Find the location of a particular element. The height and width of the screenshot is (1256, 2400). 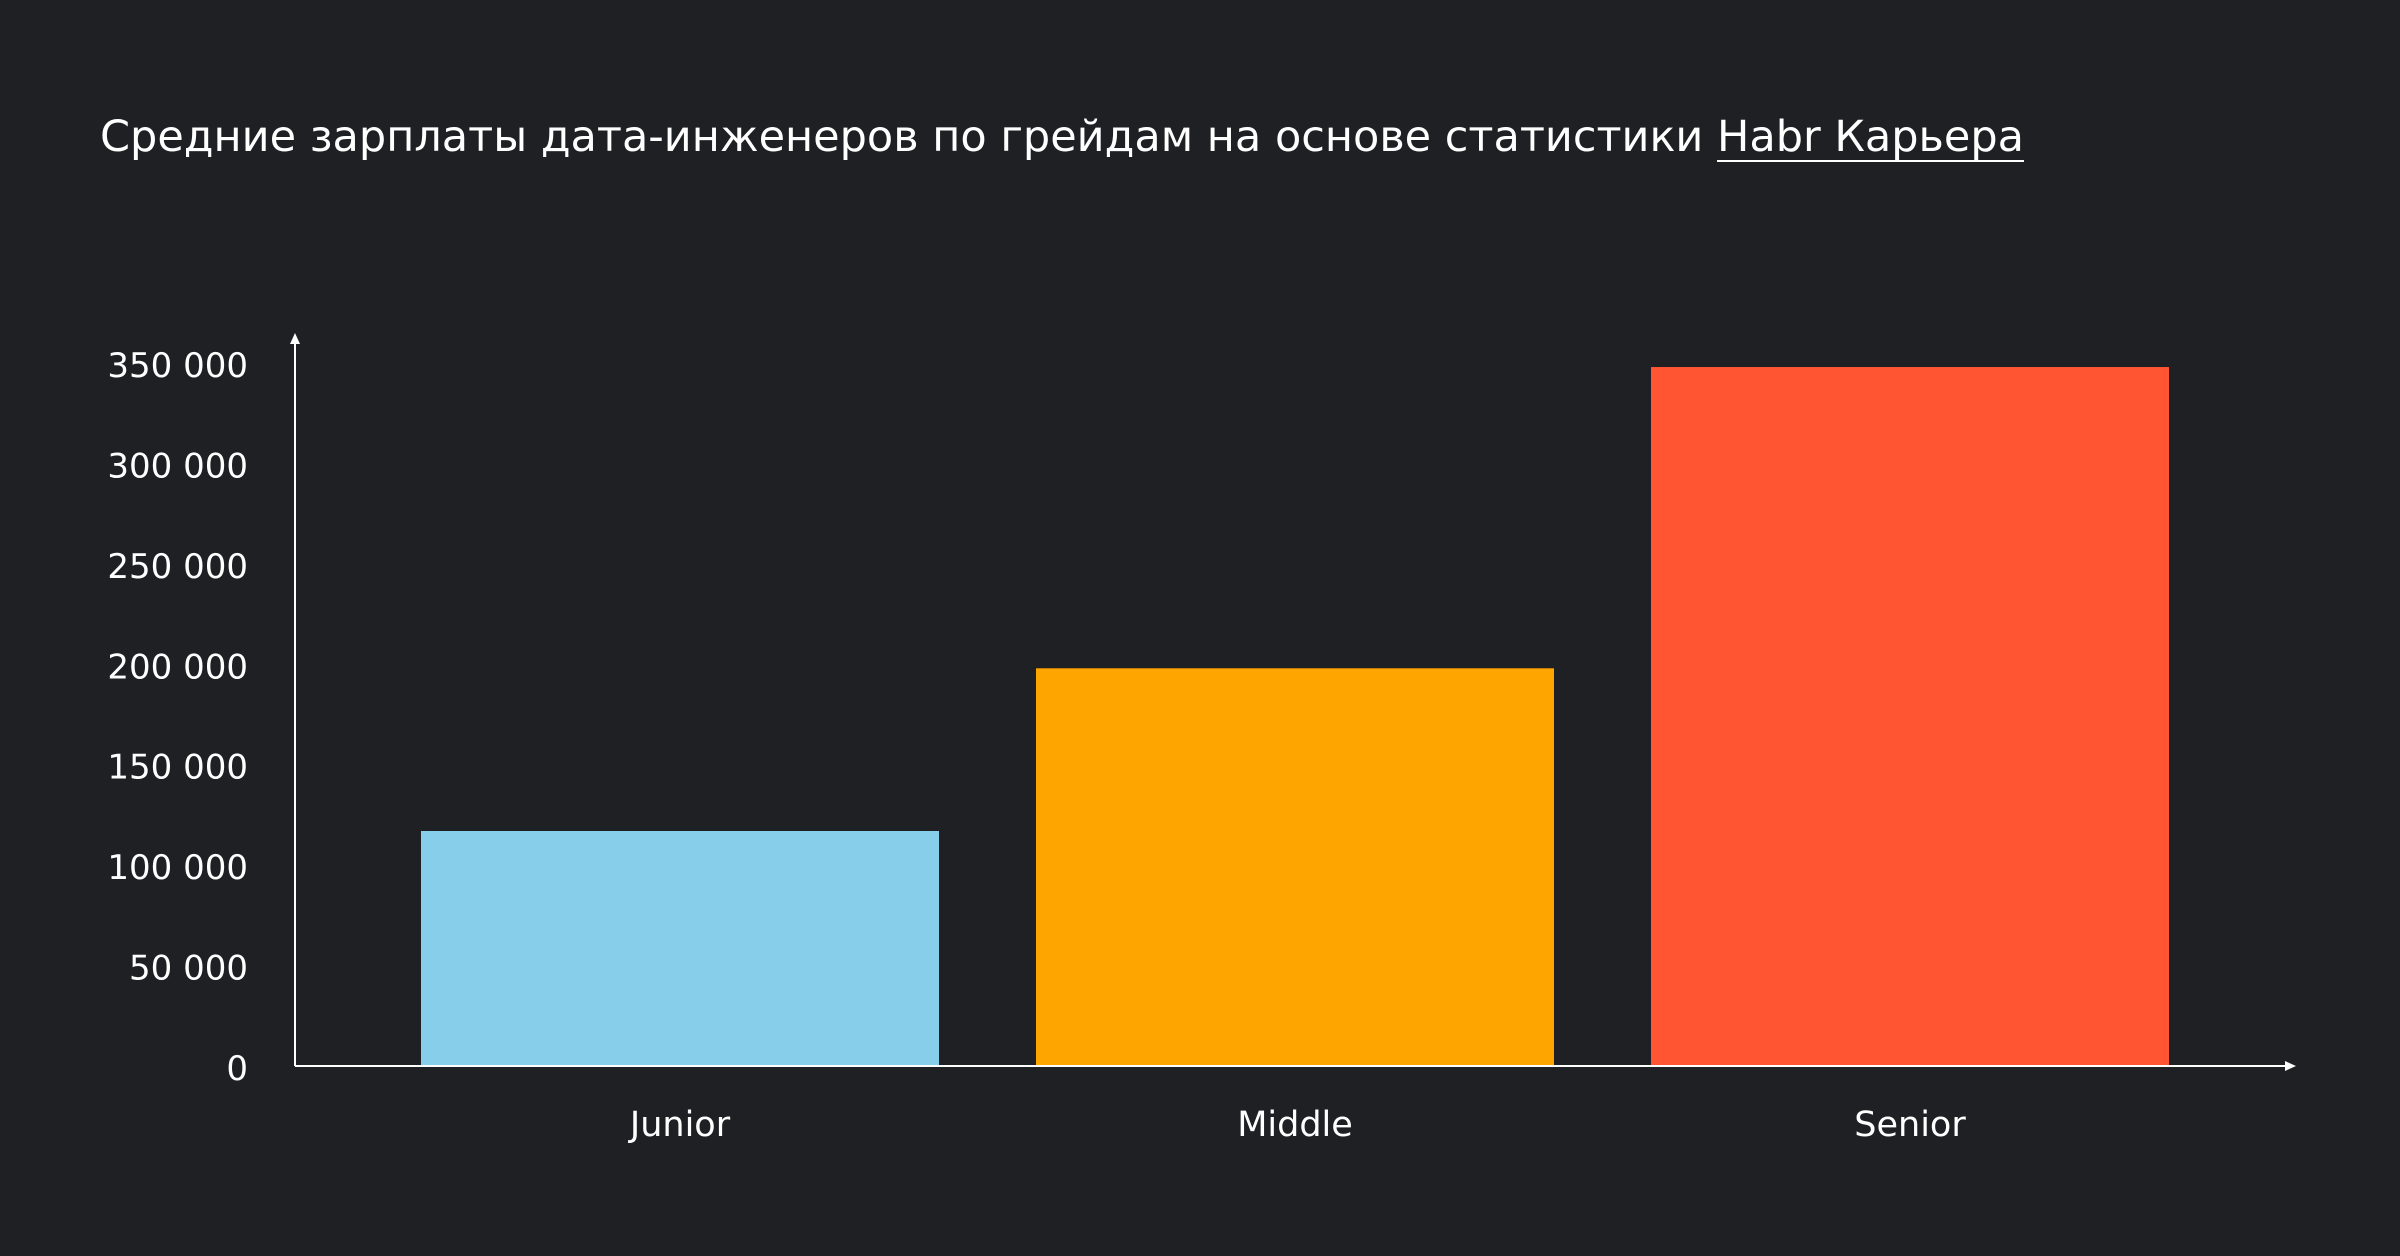

y-tick-label: 0 is located at coordinates (237, 1069).